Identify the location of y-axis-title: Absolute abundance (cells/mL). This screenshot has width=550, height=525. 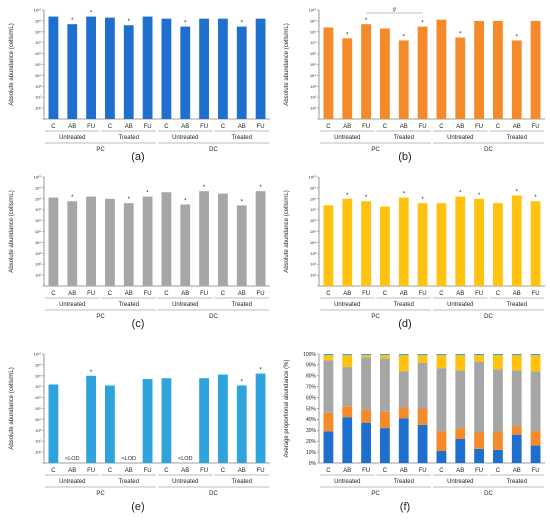
(287, 231).